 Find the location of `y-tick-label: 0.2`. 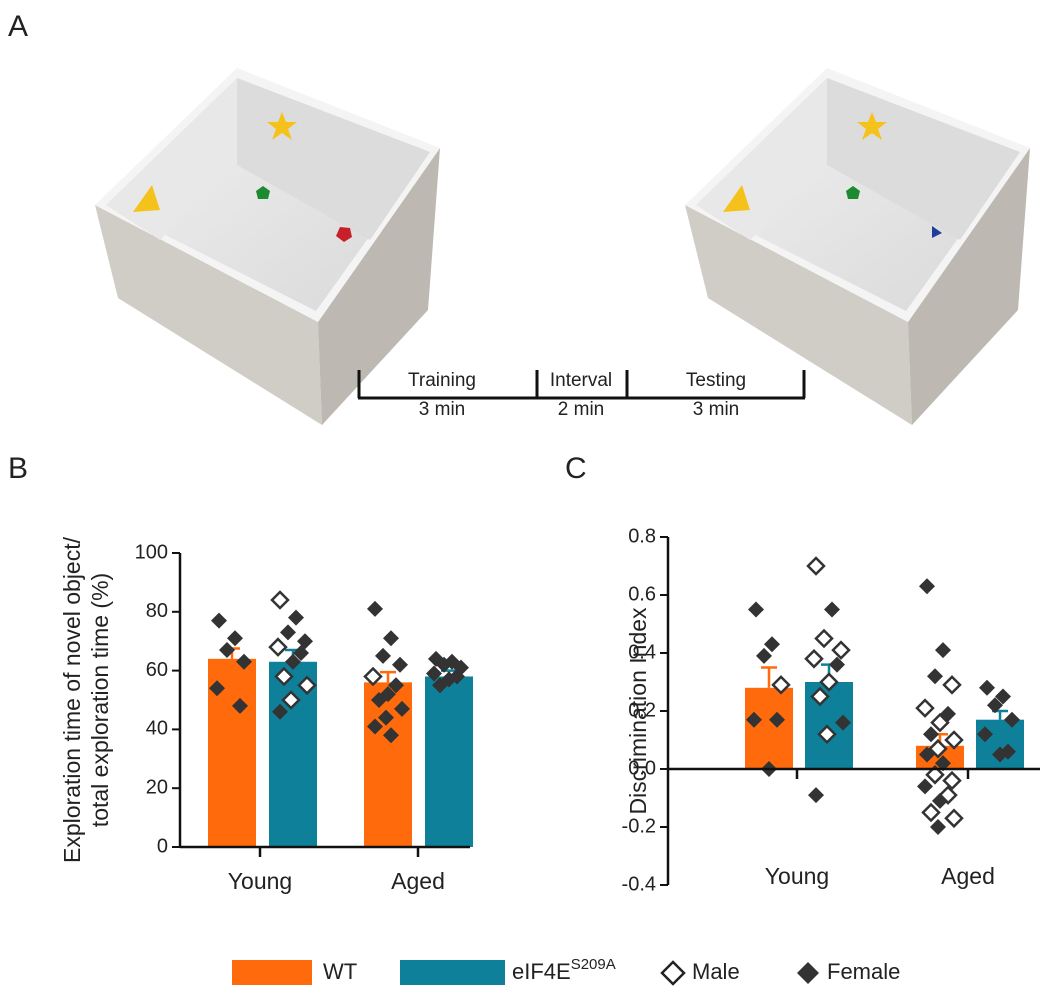

y-tick-label: 0.2 is located at coordinates (642, 710).